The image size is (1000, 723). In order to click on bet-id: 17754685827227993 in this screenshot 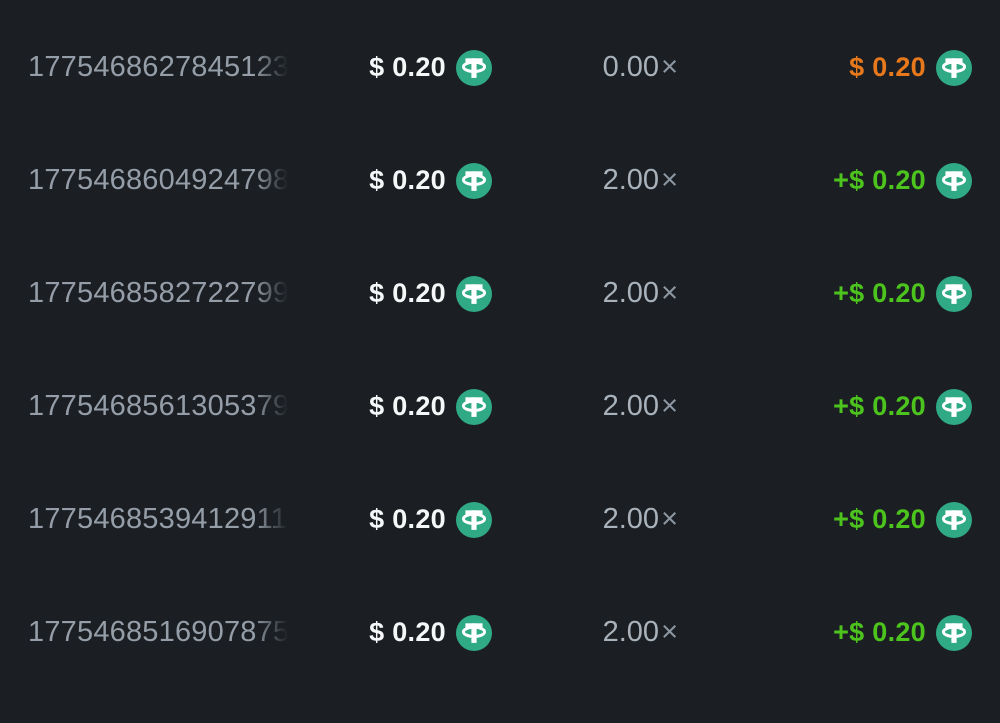, I will do `click(160, 293)`.